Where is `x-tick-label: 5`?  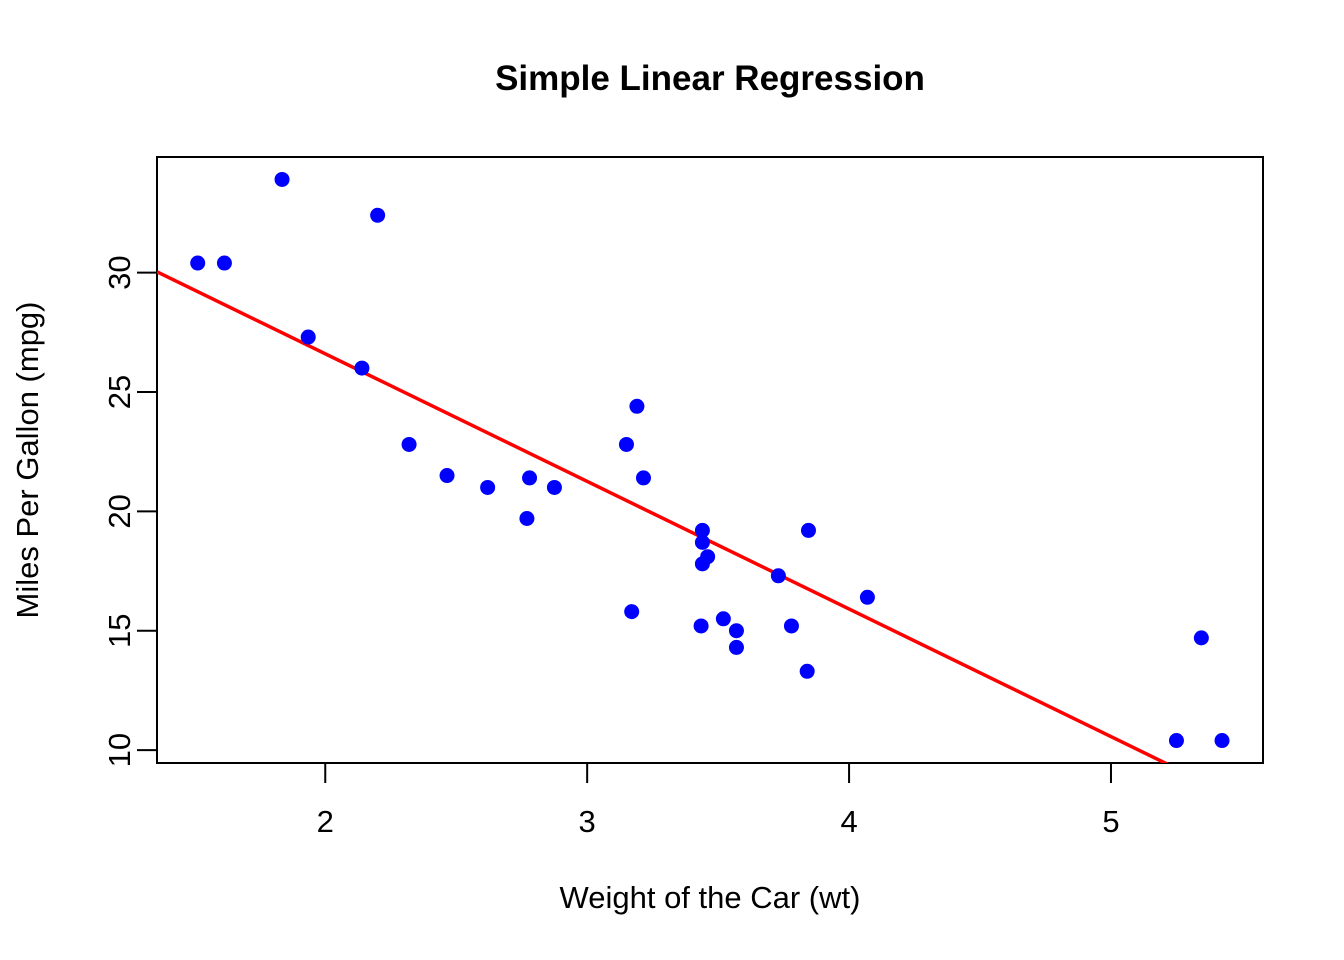
x-tick-label: 5 is located at coordinates (1110, 821).